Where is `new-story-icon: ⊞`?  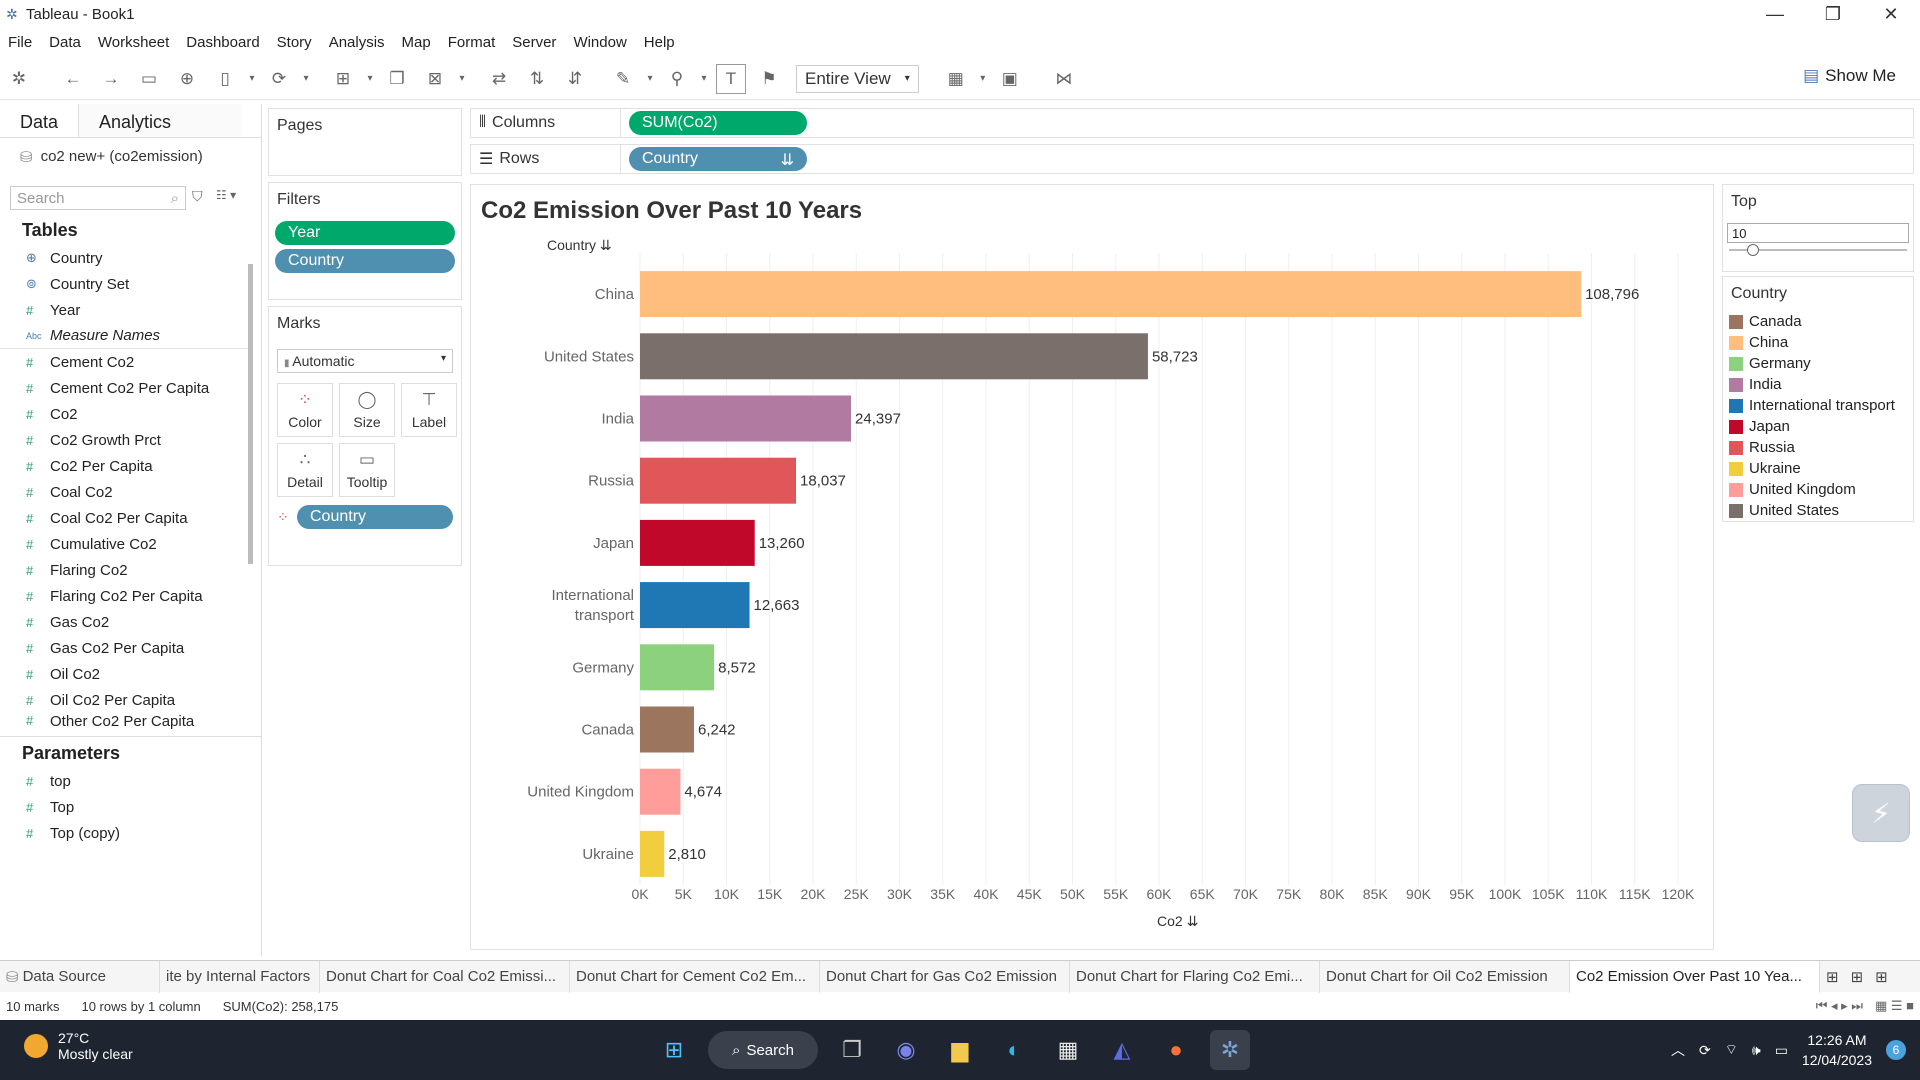 new-story-icon: ⊞ is located at coordinates (1881, 977).